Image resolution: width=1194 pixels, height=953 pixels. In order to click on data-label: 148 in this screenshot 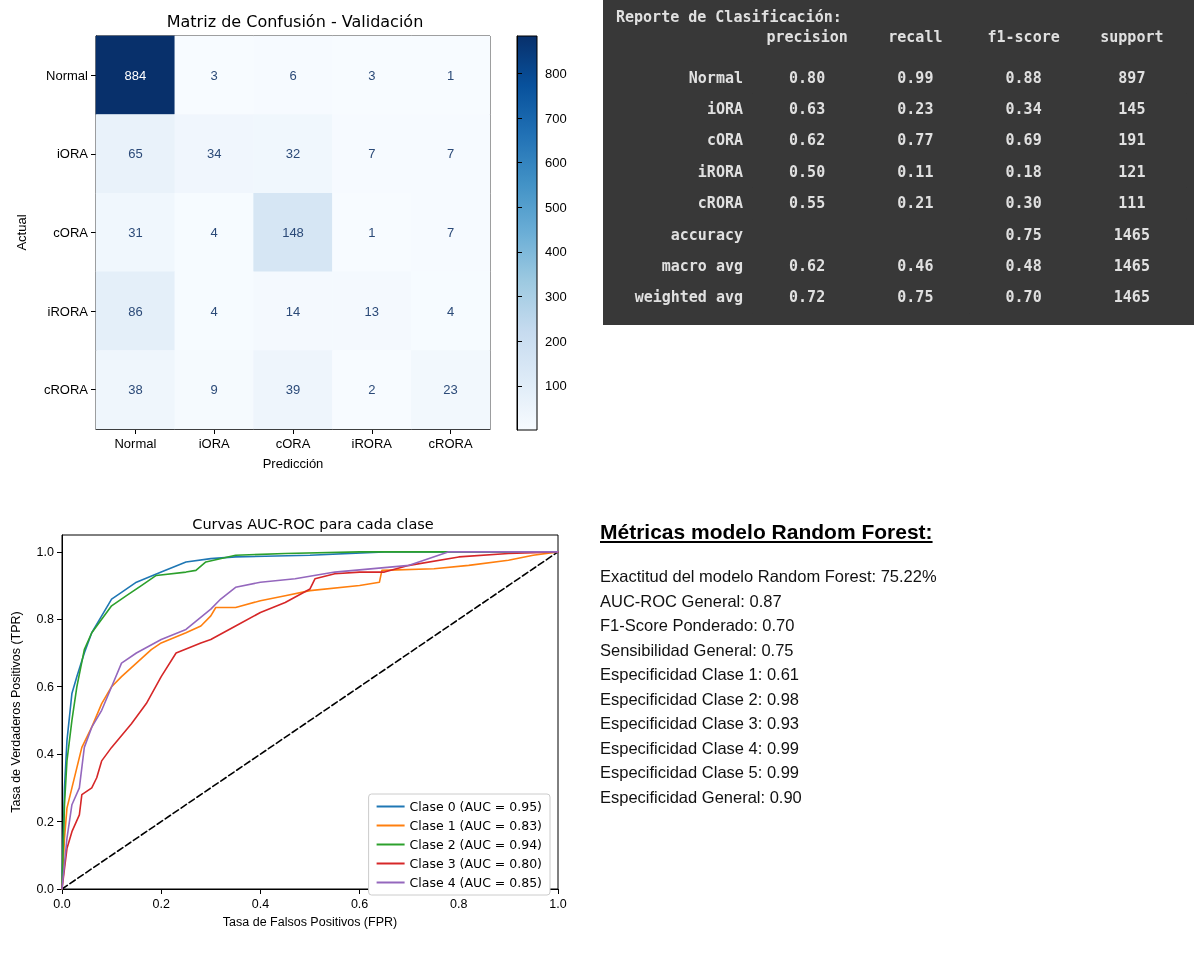, I will do `click(293, 232)`.